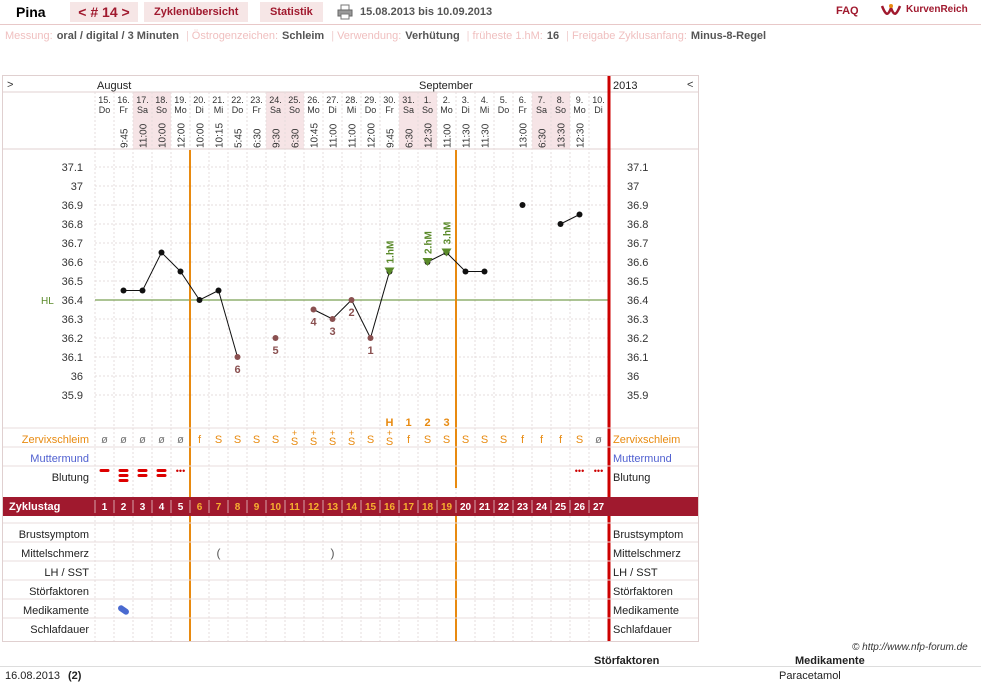 This screenshot has height=699, width=981. What do you see at coordinates (291, 12) in the screenshot?
I see `tab-statistics: Statistik` at bounding box center [291, 12].